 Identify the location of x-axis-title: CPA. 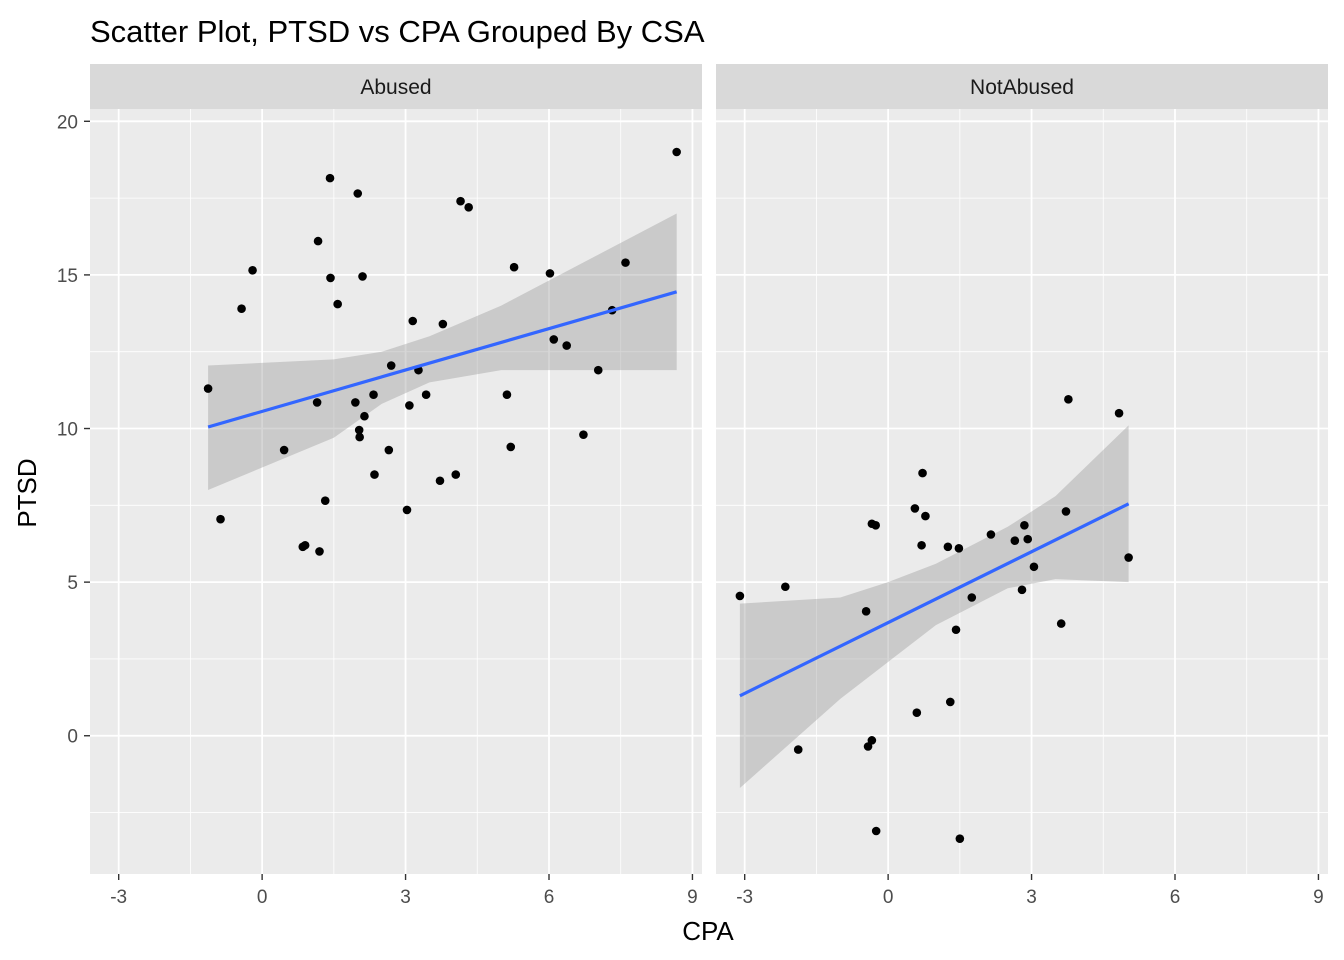
(708, 931).